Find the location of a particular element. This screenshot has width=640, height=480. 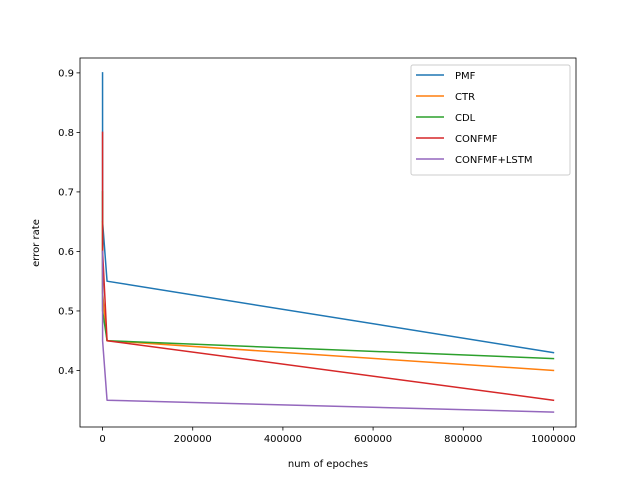

x-tick-label: 800000 is located at coordinates (463, 439).